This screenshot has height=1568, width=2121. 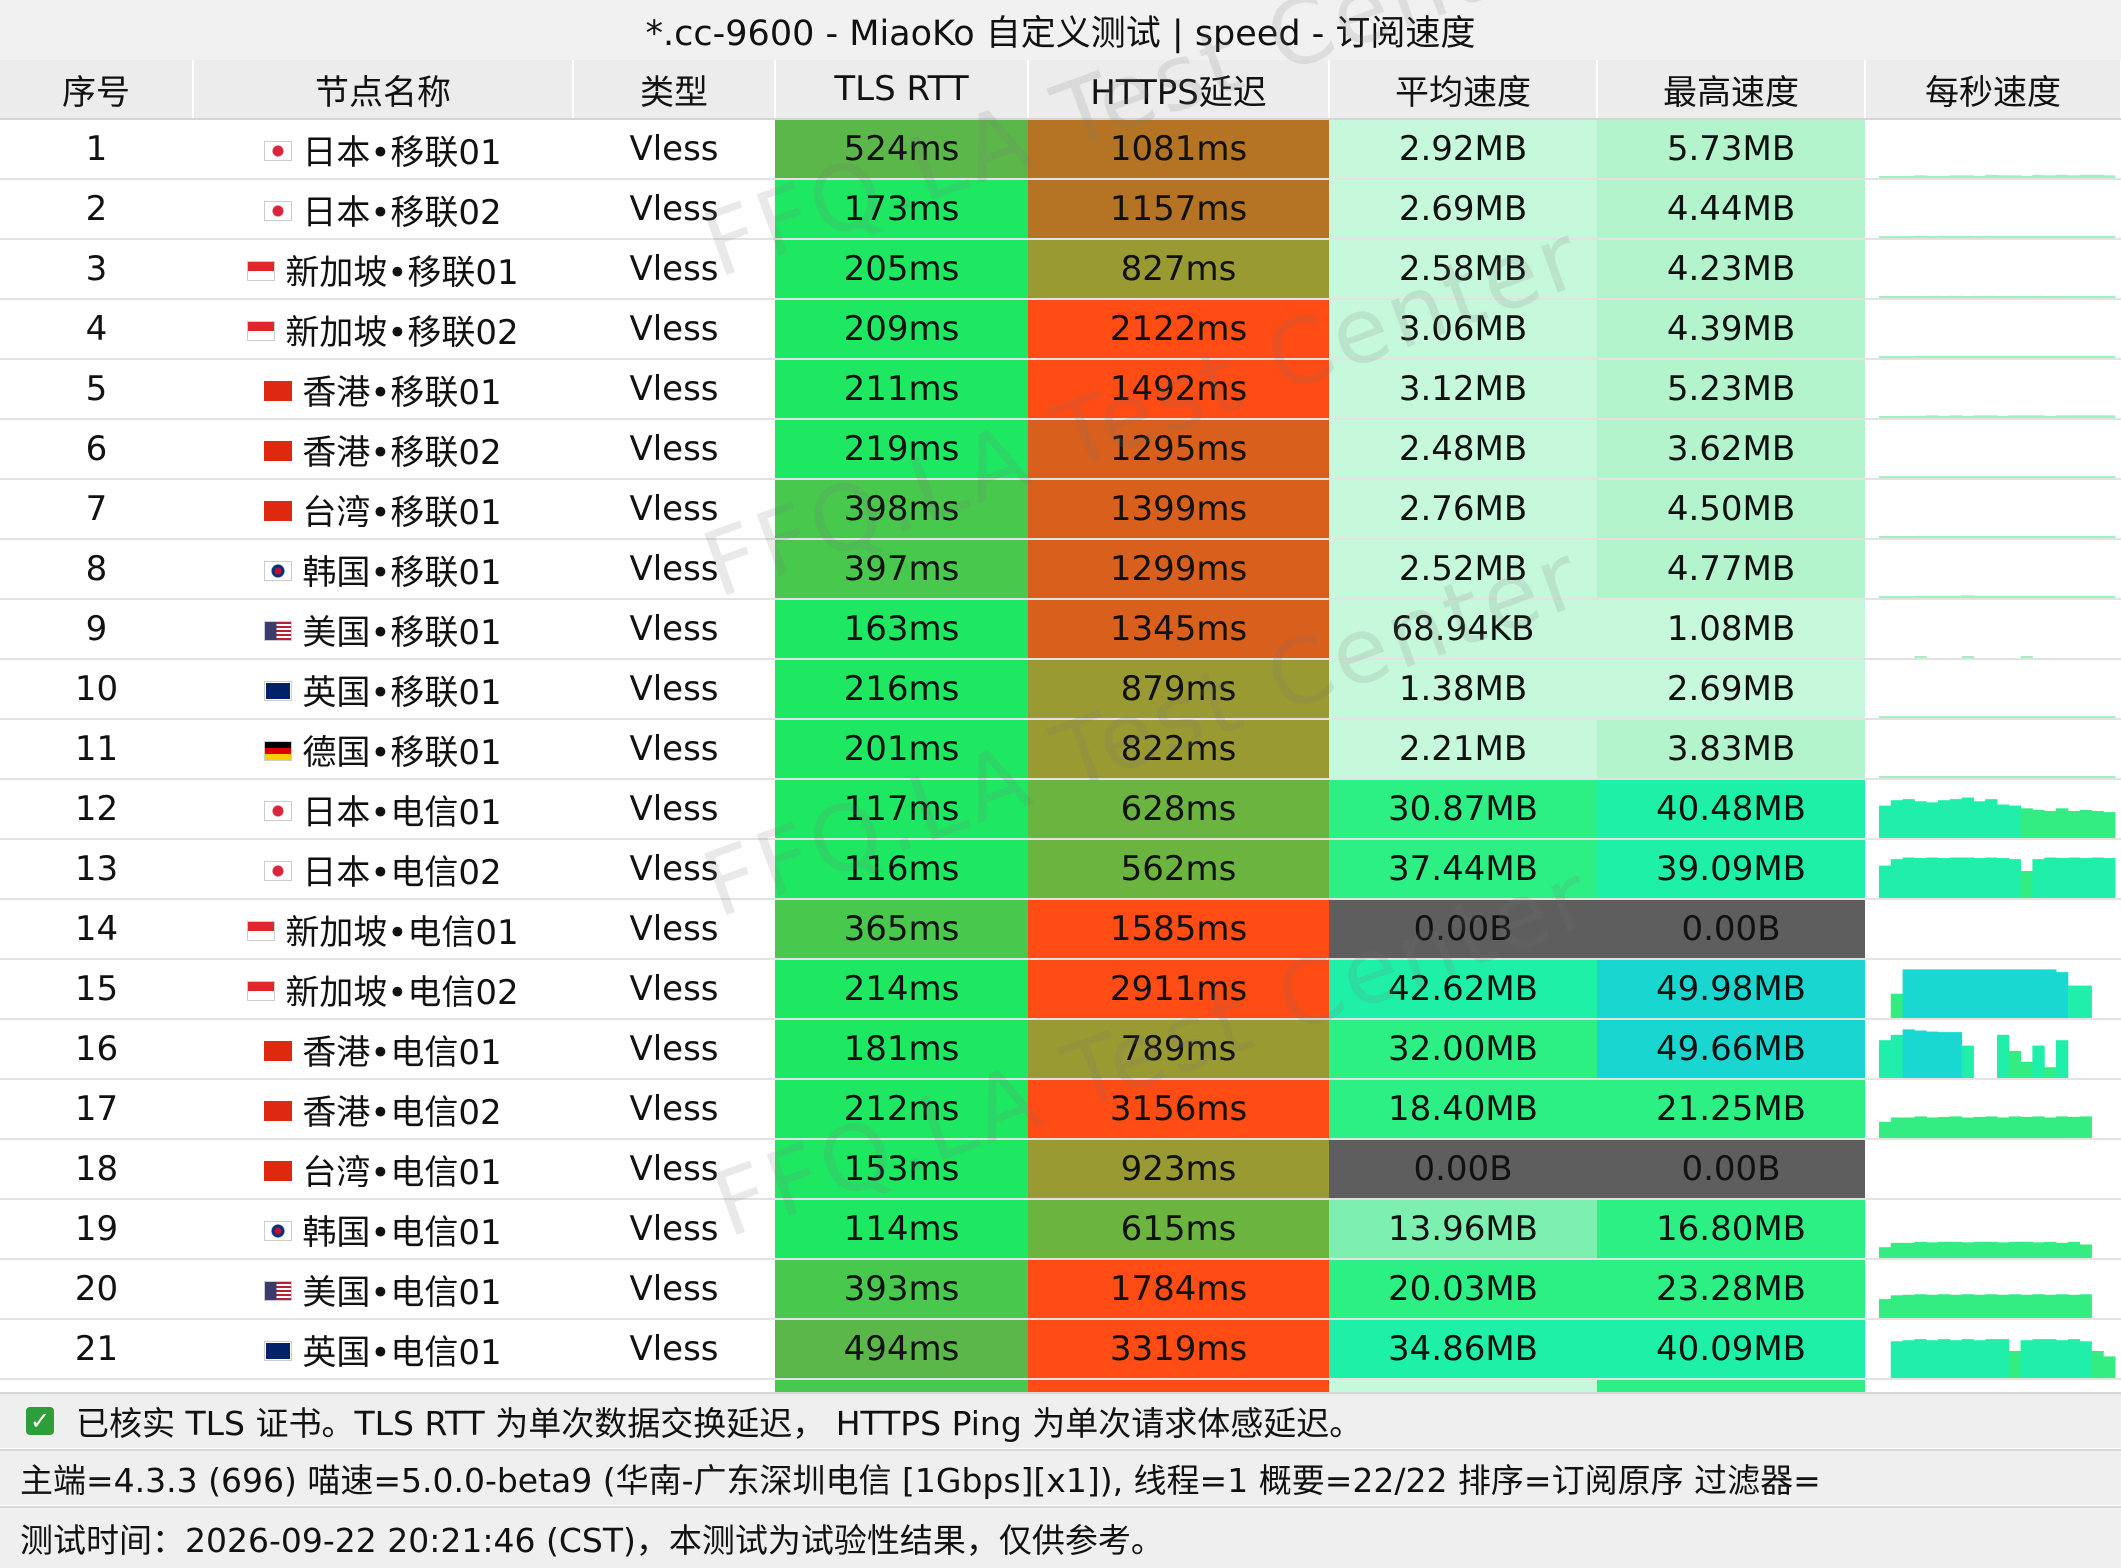 What do you see at coordinates (1060, 31) in the screenshot?
I see `report-title: *.cc-9600 - MiaoKo 自定义测试 | speed - 订阅速度` at bounding box center [1060, 31].